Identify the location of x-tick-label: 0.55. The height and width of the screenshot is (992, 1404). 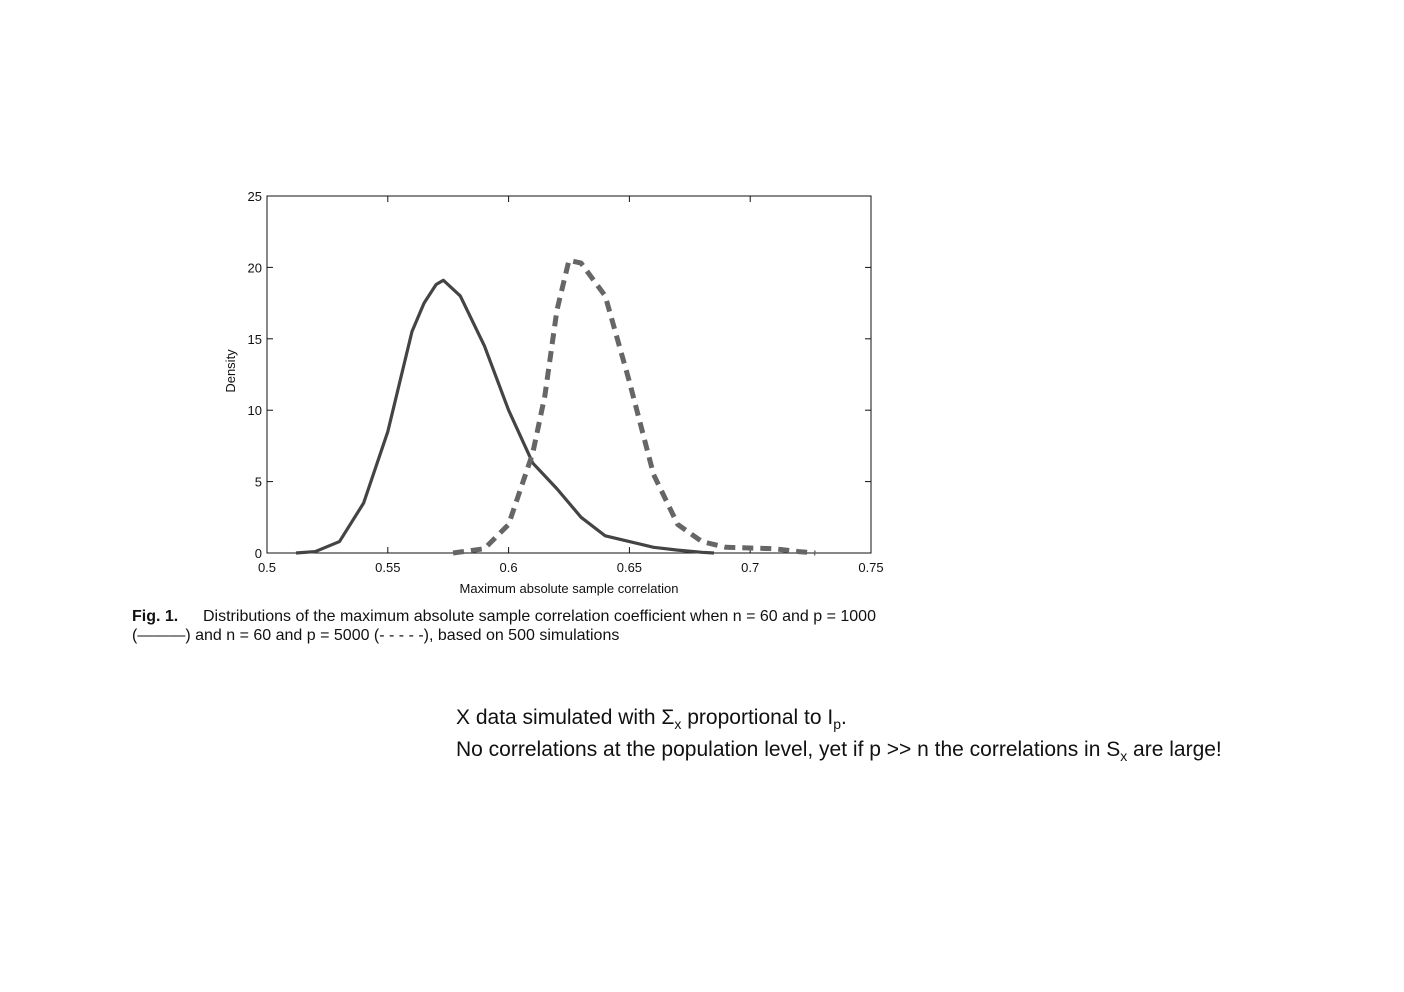
(387, 567).